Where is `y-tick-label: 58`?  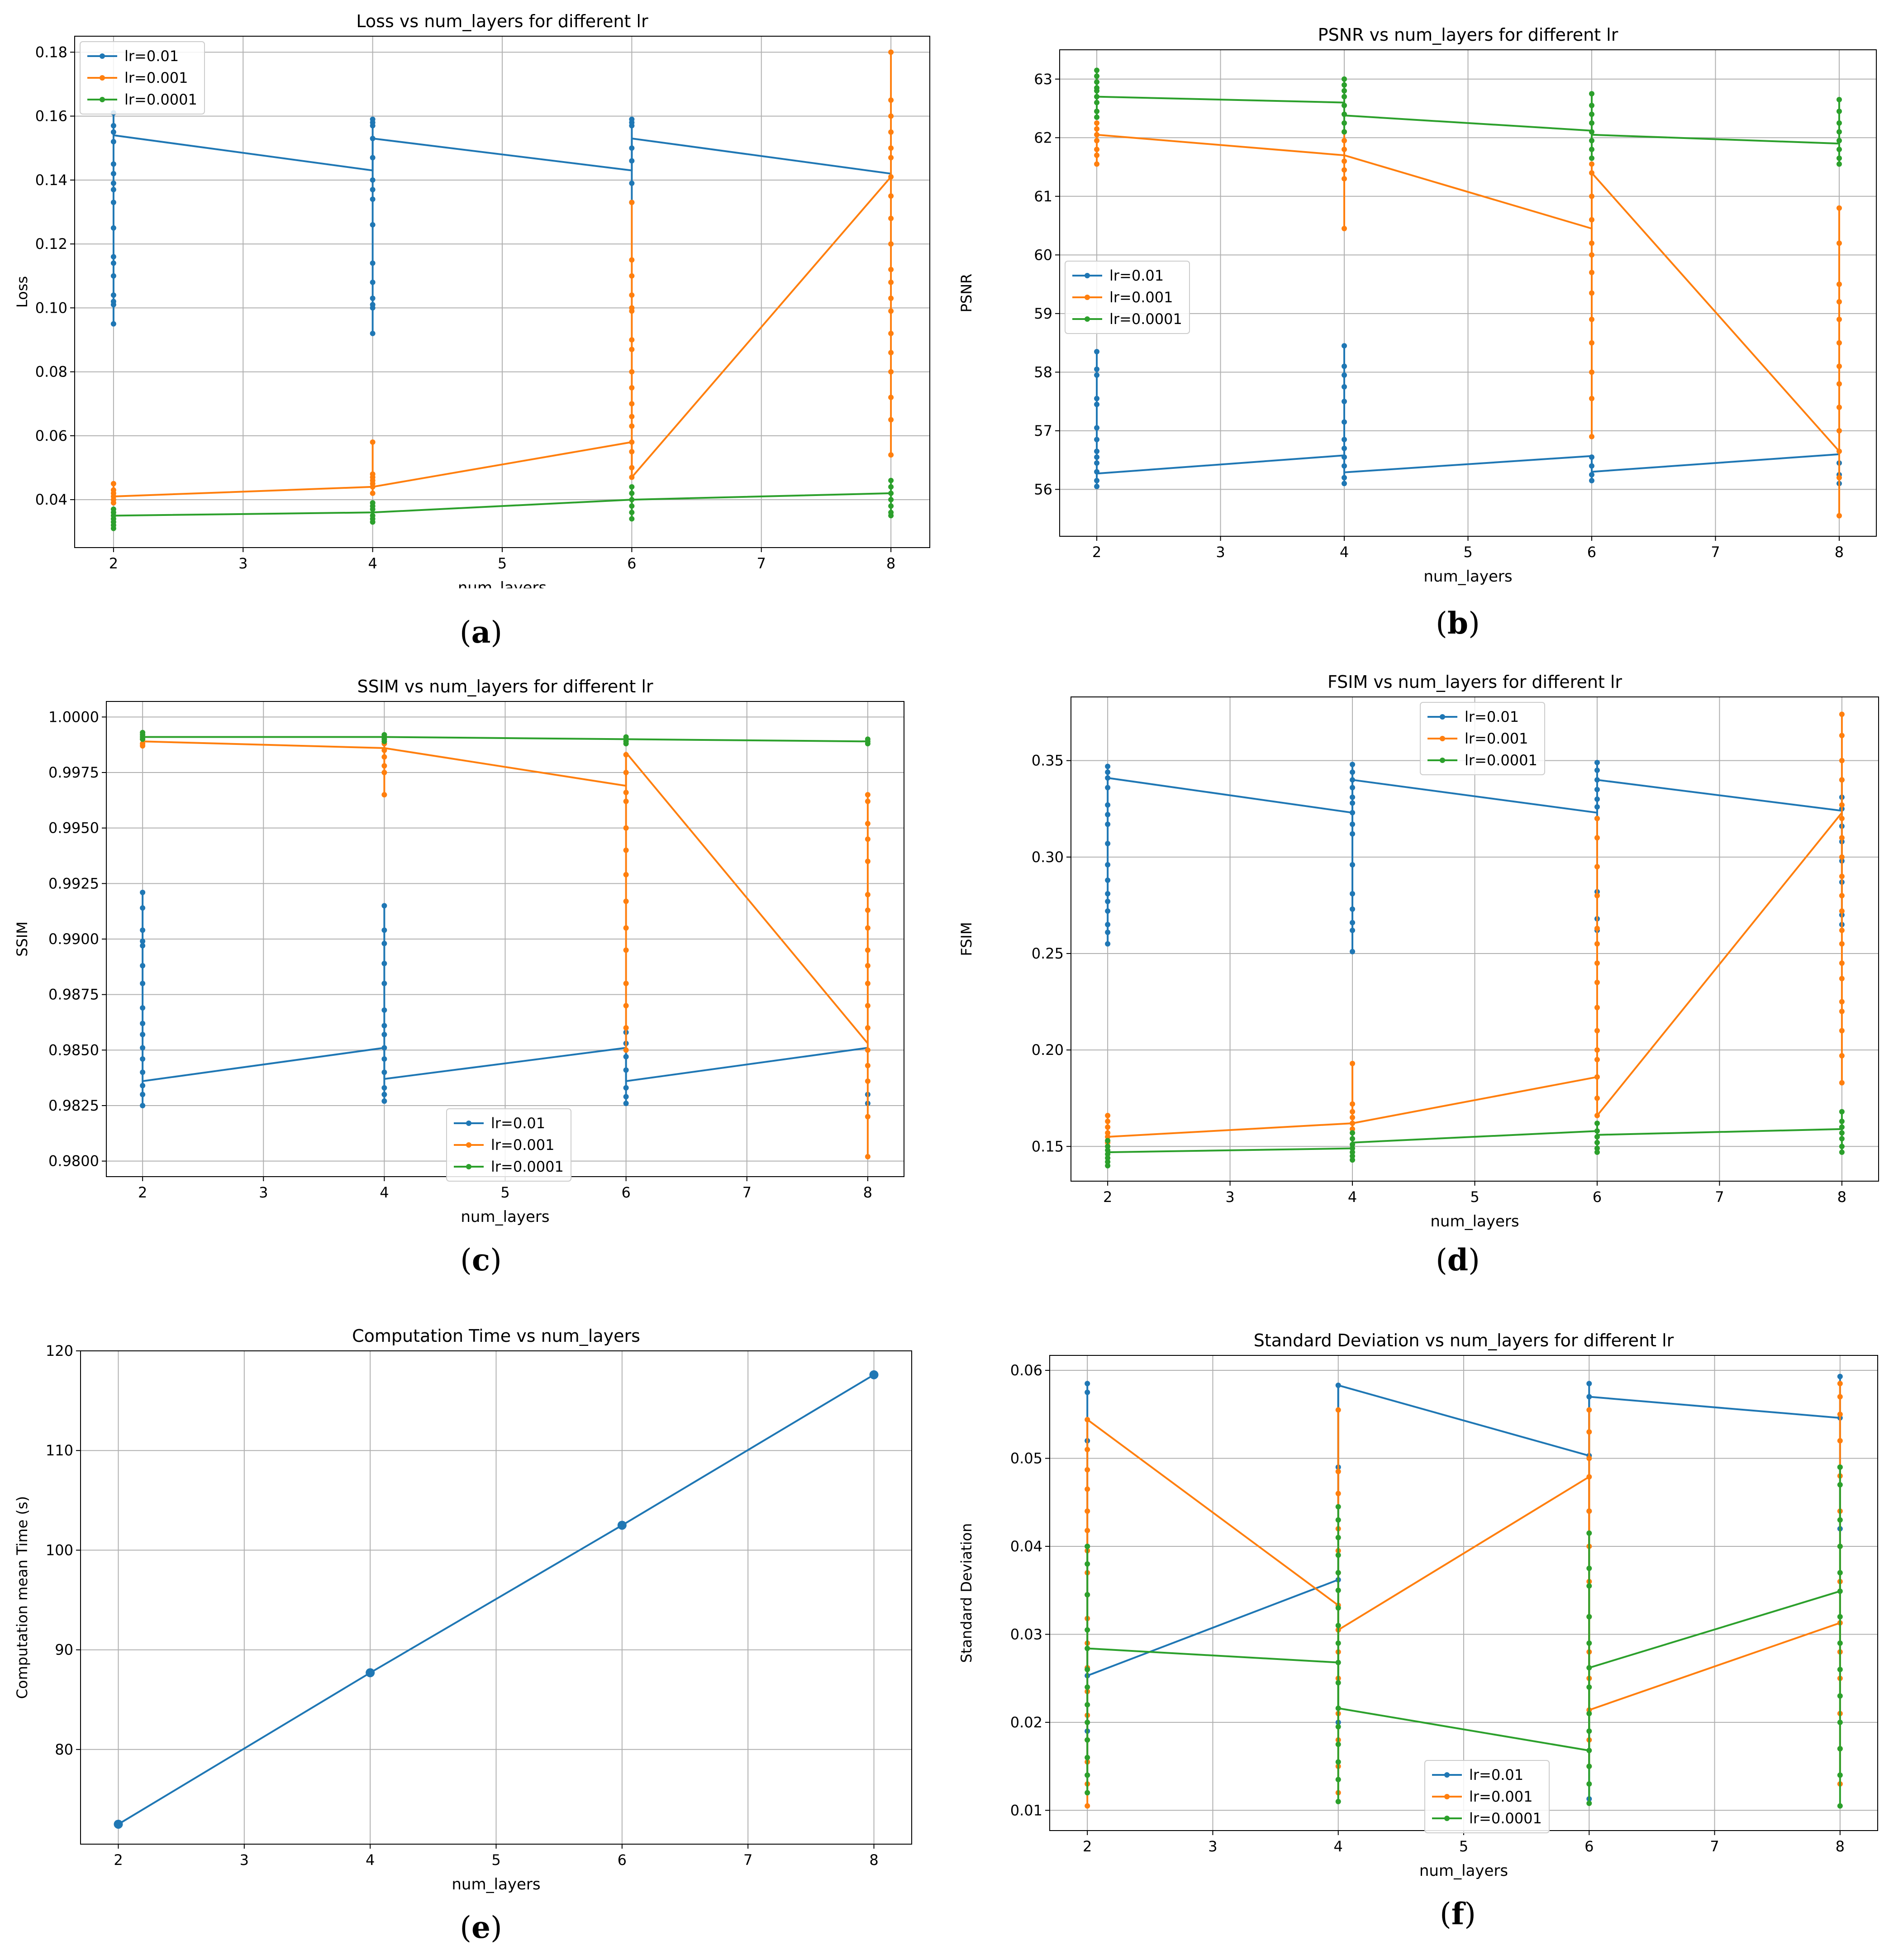
y-tick-label: 58 is located at coordinates (1043, 372).